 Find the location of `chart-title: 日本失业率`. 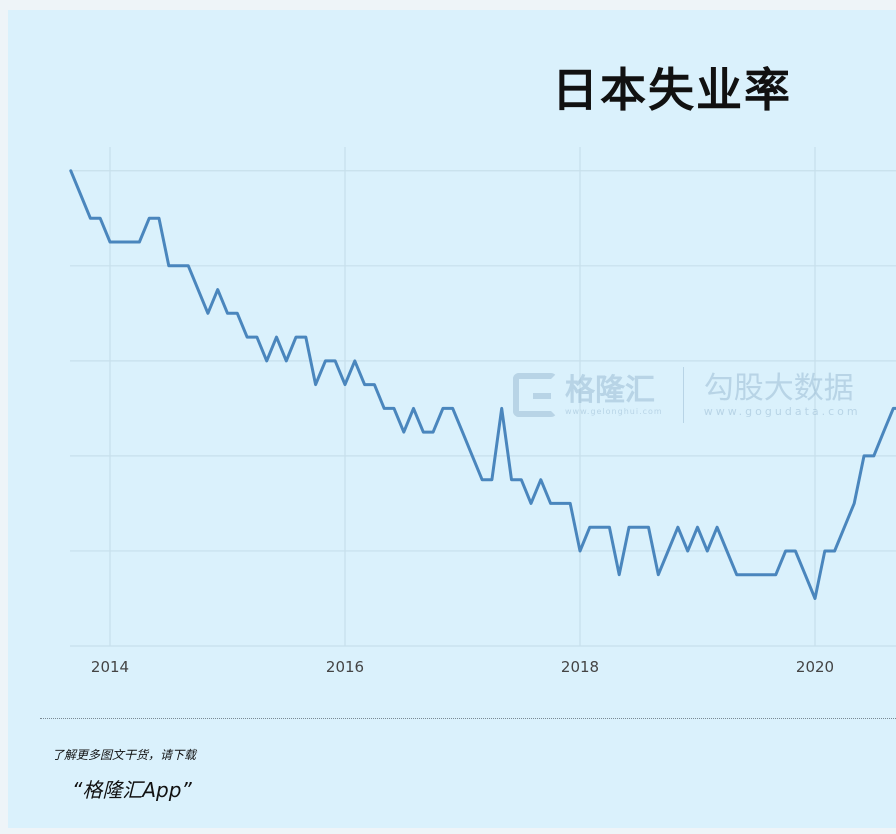

chart-title: 日本失业率 is located at coordinates (672, 90).